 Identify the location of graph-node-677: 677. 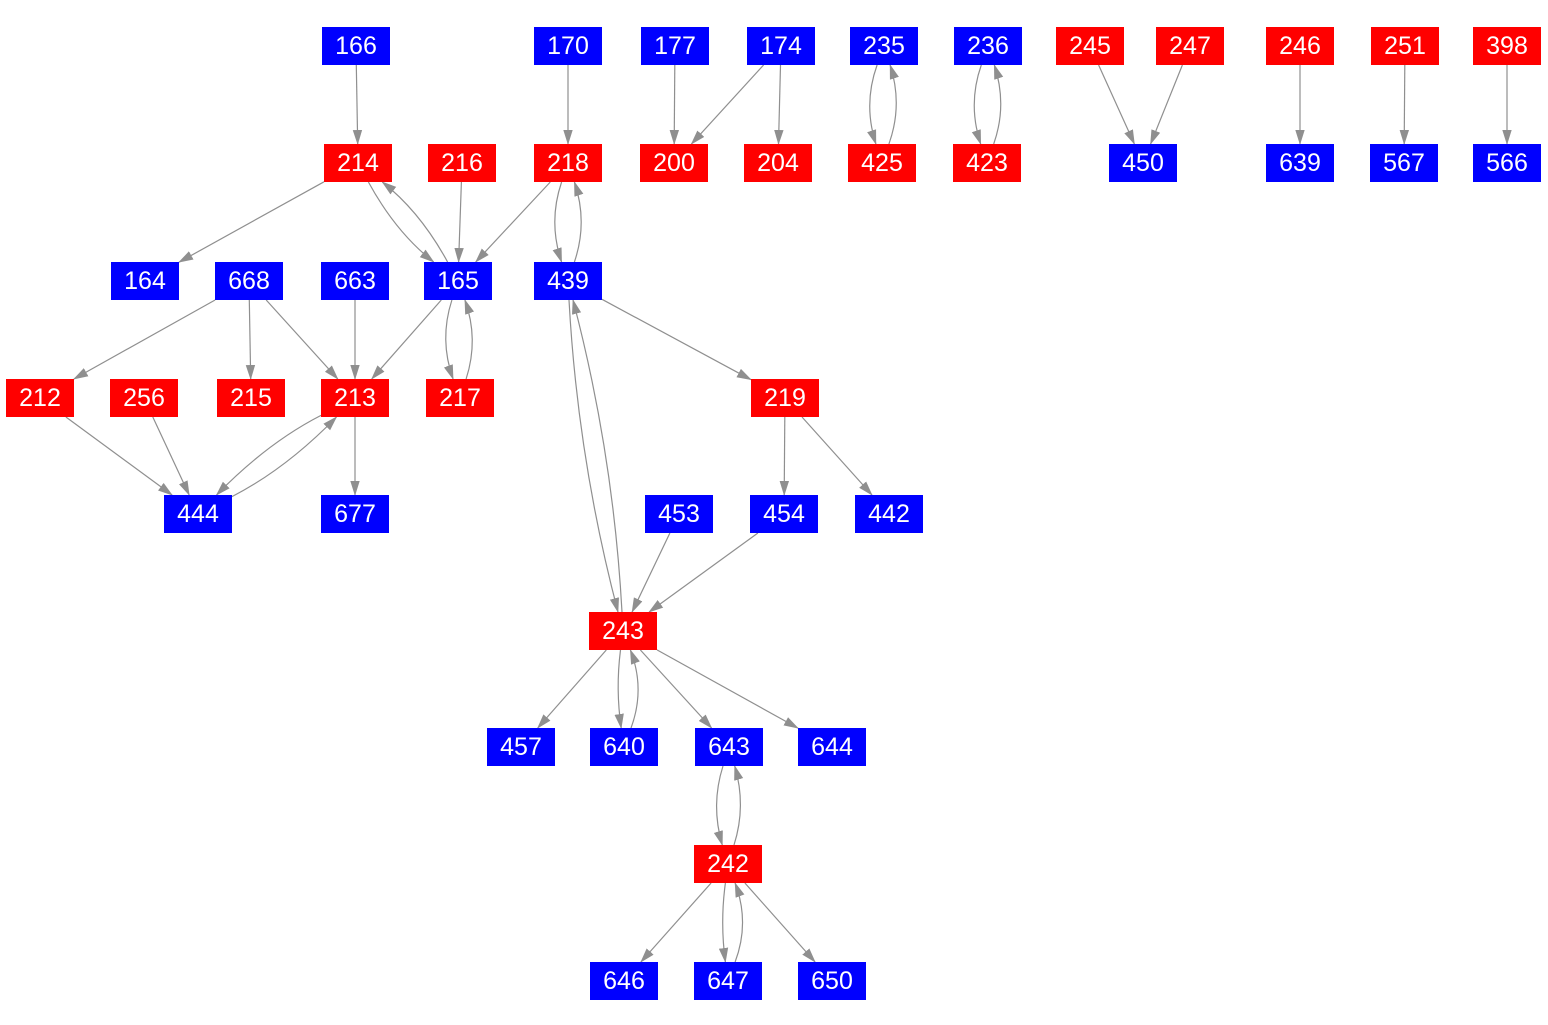
(355, 514).